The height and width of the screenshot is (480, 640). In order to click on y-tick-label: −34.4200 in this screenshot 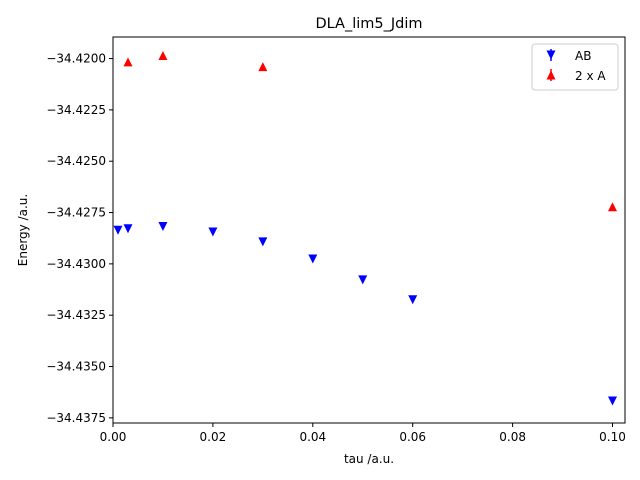, I will do `click(76, 59)`.